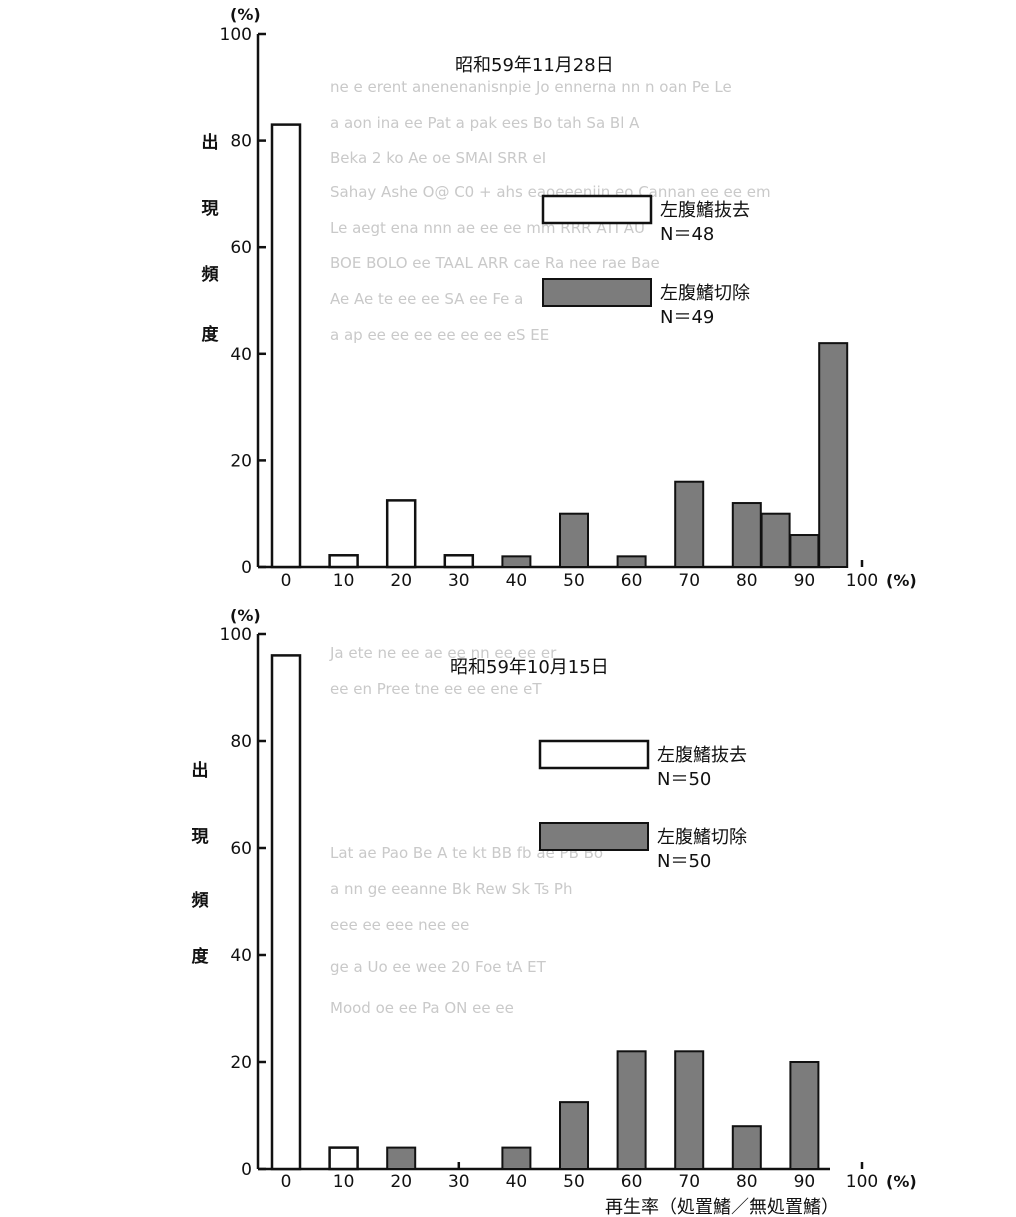  What do you see at coordinates (451, 889) in the screenshot?
I see `svg-text: a nn ge eeanne Bk Rew Sk Ts Ph` at bounding box center [451, 889].